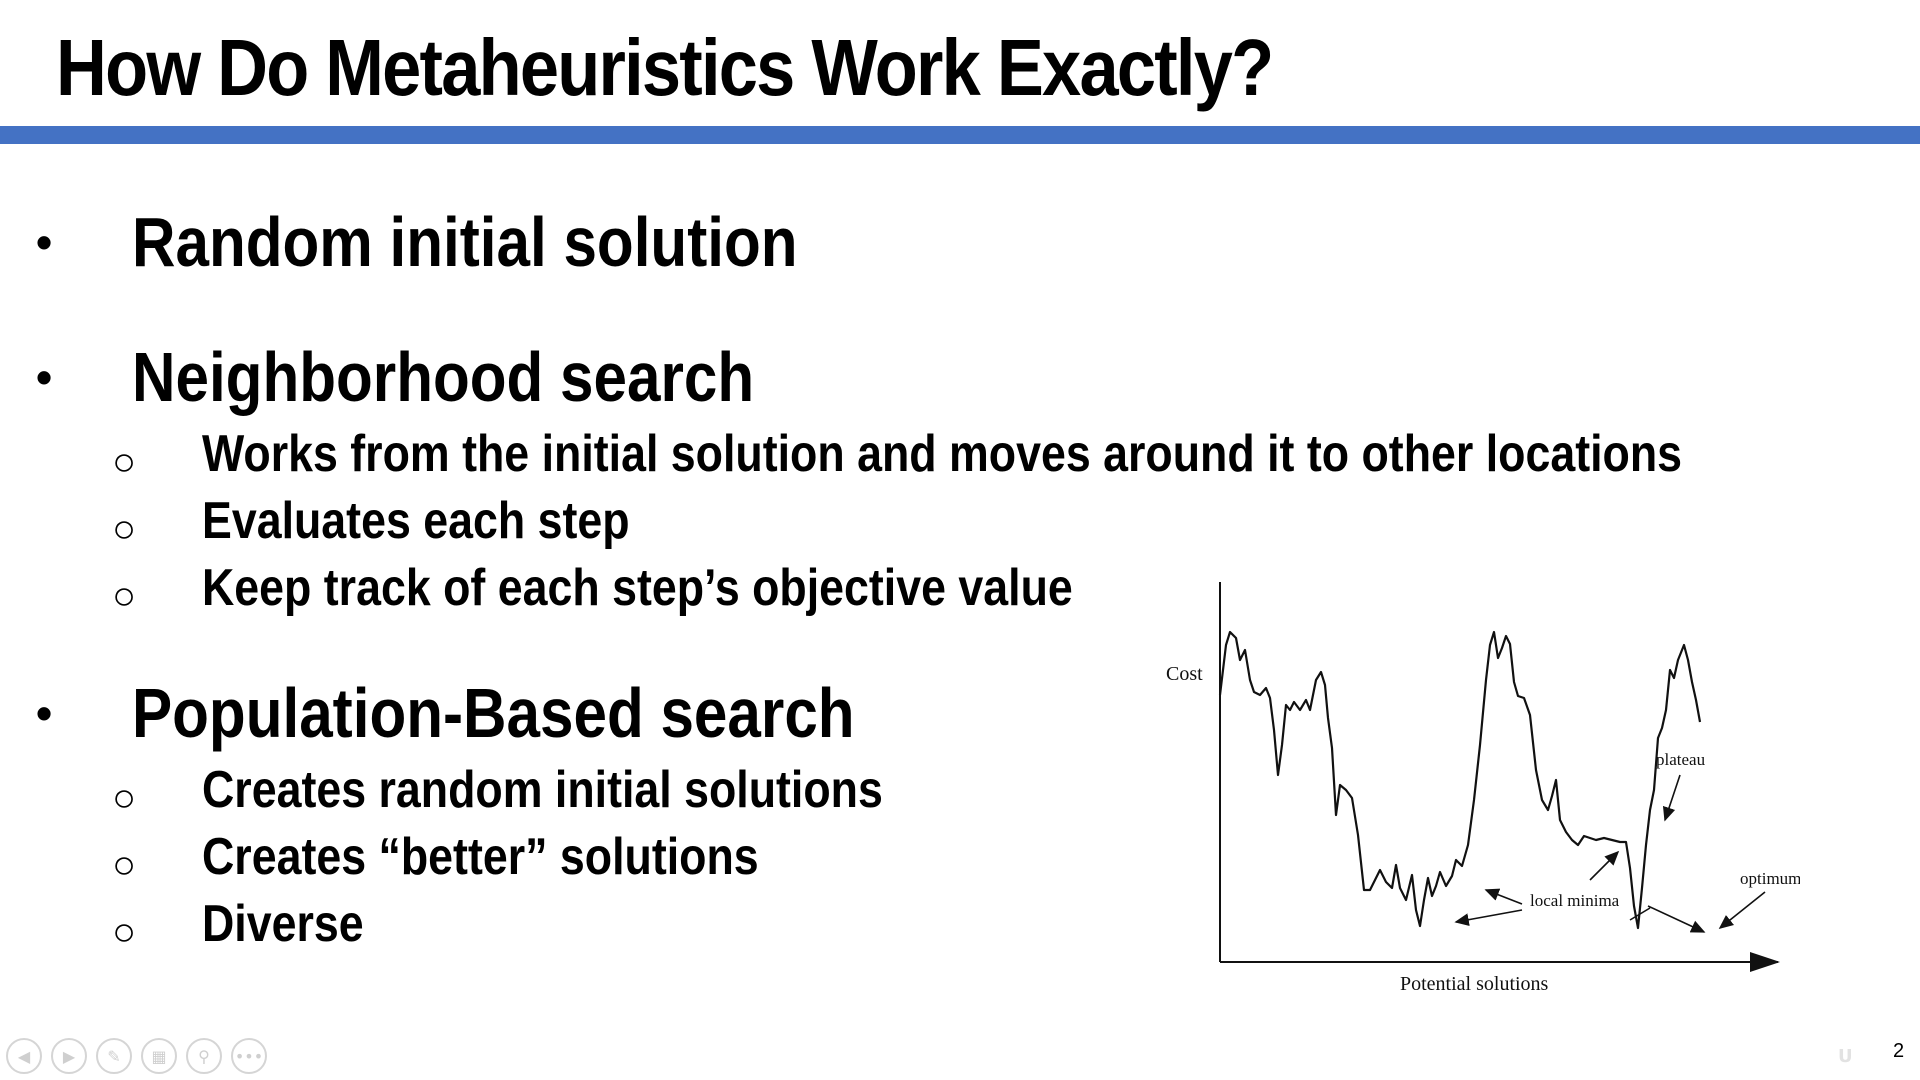  What do you see at coordinates (1899, 1051) in the screenshot?
I see `page-number: 2` at bounding box center [1899, 1051].